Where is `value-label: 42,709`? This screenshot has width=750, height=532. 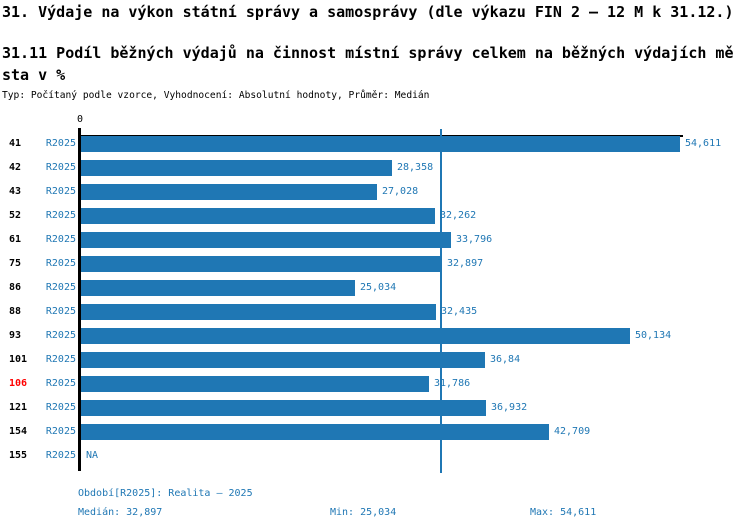 value-label: 42,709 is located at coordinates (572, 431).